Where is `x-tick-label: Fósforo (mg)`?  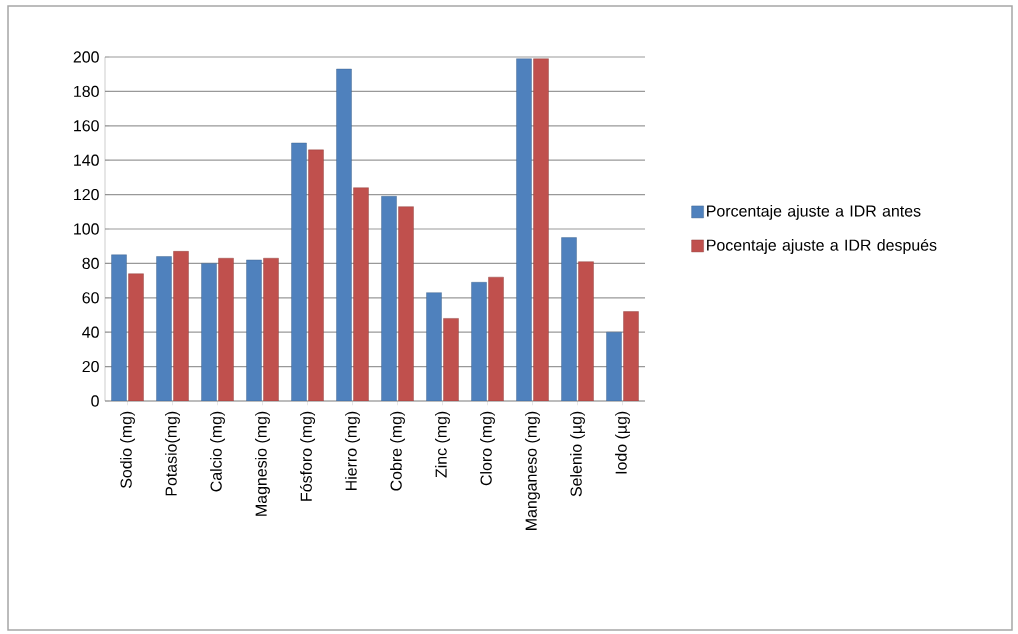
x-tick-label: Fósforo (mg) is located at coordinates (307, 456).